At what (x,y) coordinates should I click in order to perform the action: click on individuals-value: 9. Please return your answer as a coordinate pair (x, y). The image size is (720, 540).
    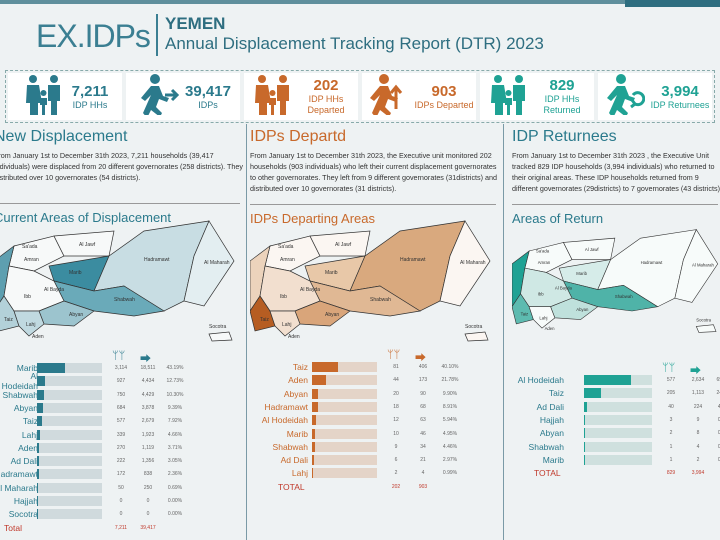
    Looking at the image, I should click on (698, 419).